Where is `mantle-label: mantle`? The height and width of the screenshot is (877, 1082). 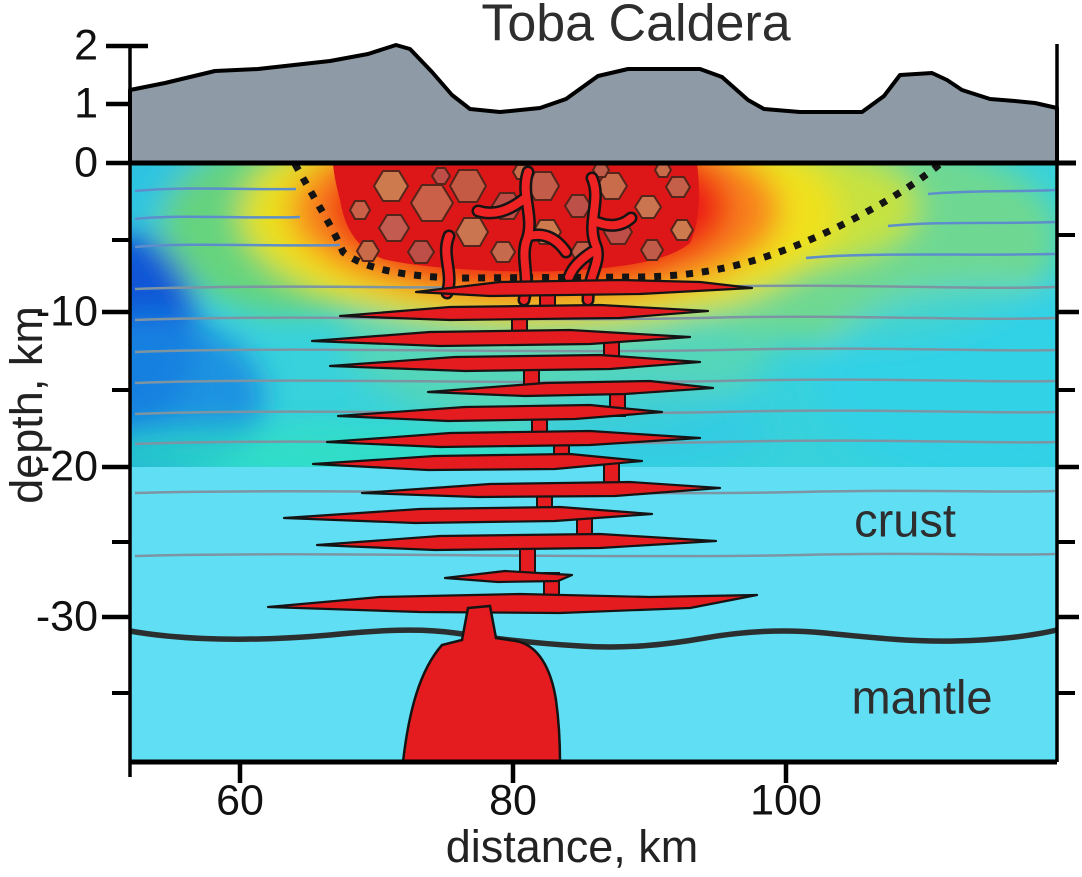 mantle-label: mantle is located at coordinates (921, 696).